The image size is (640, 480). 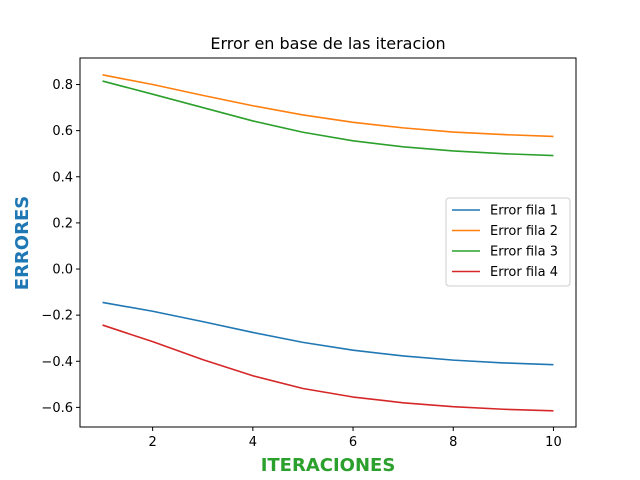 What do you see at coordinates (253, 442) in the screenshot?
I see `x-tick-label: 4` at bounding box center [253, 442].